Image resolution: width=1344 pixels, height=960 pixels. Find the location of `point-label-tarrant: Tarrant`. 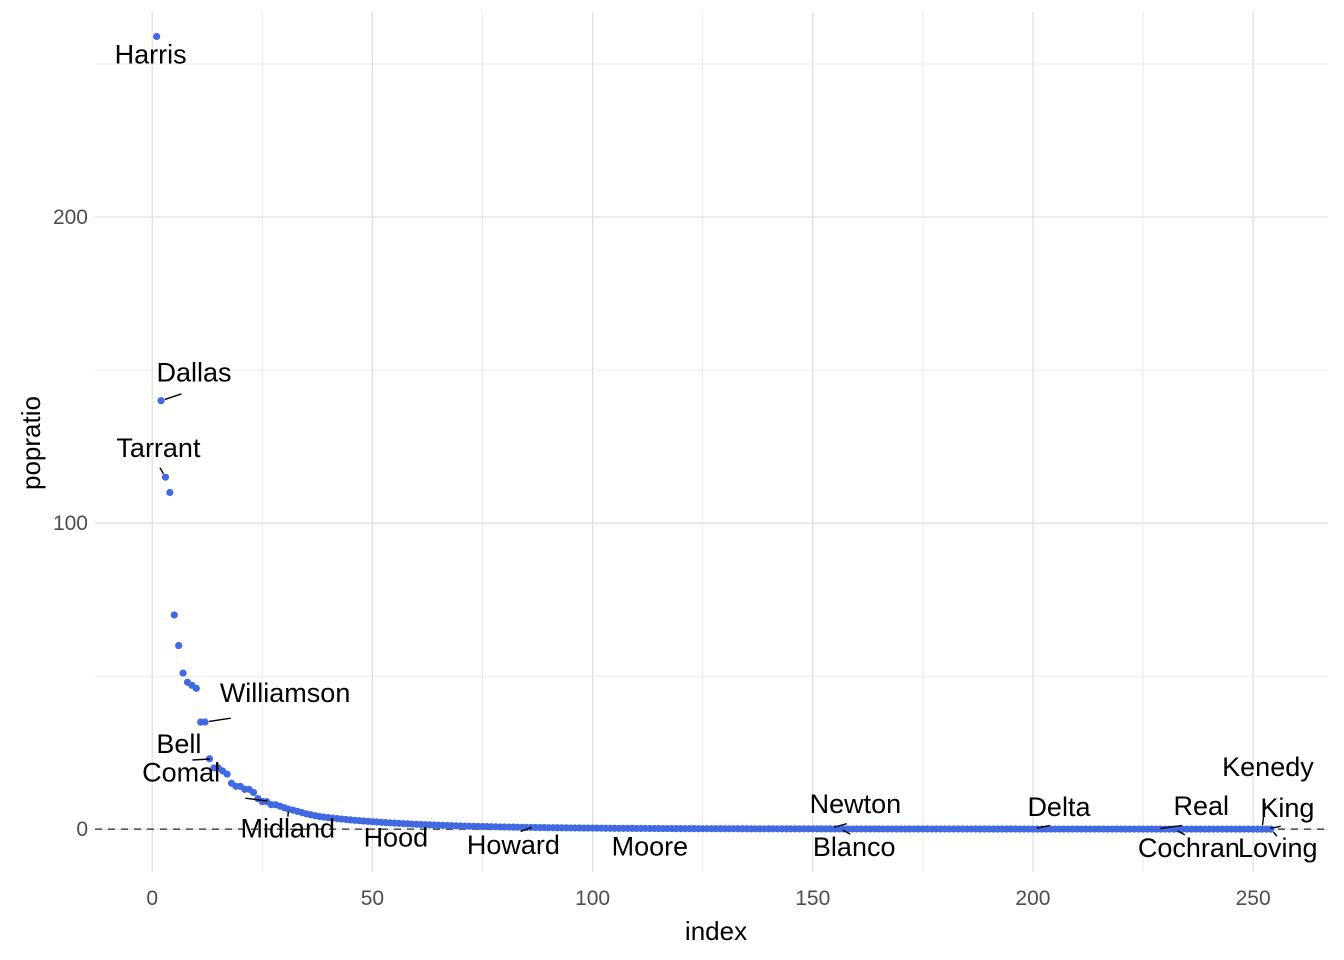

point-label-tarrant: Tarrant is located at coordinates (158, 448).